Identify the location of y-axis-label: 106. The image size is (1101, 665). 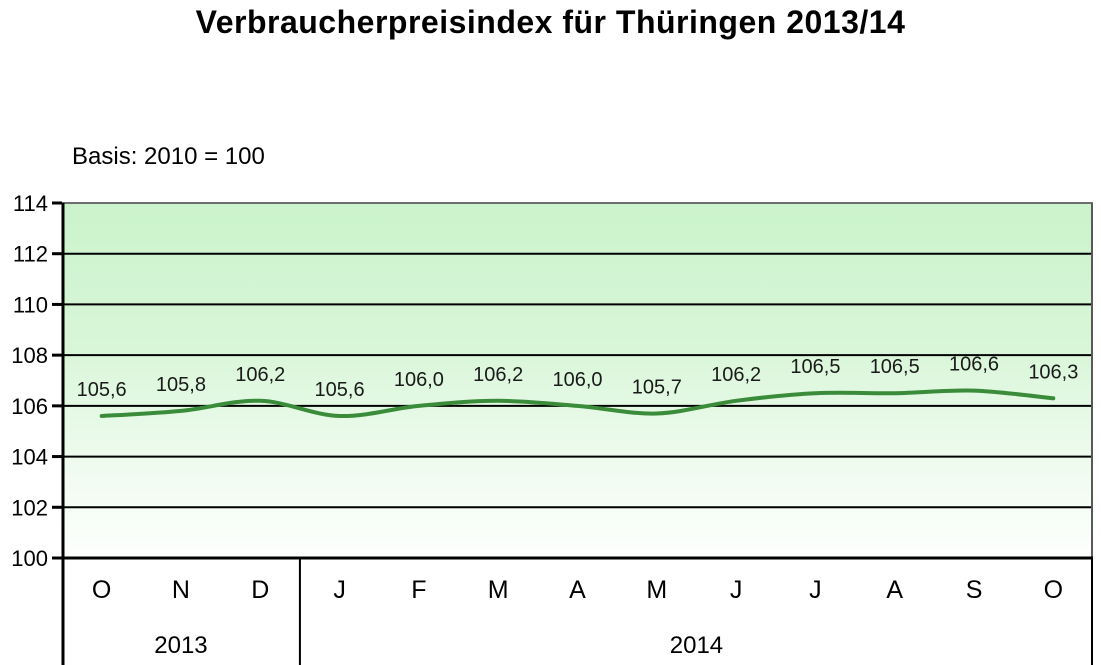
(29, 406).